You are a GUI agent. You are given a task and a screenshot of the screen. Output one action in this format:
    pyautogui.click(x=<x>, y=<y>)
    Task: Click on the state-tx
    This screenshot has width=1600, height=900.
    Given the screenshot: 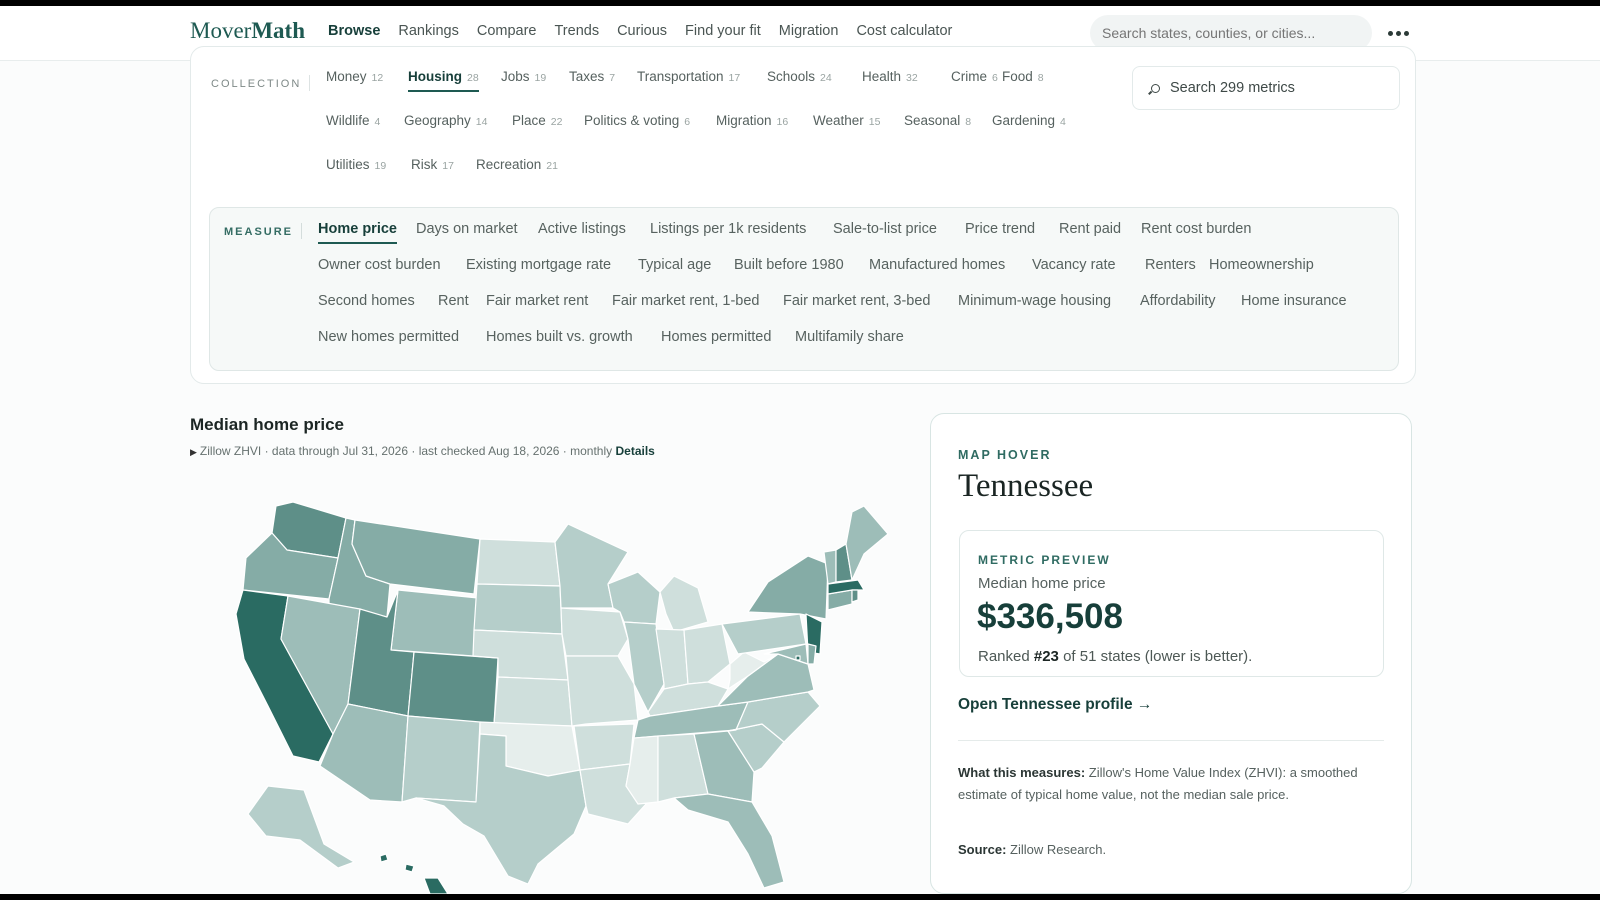 What is the action you would take?
    pyautogui.click(x=501, y=809)
    